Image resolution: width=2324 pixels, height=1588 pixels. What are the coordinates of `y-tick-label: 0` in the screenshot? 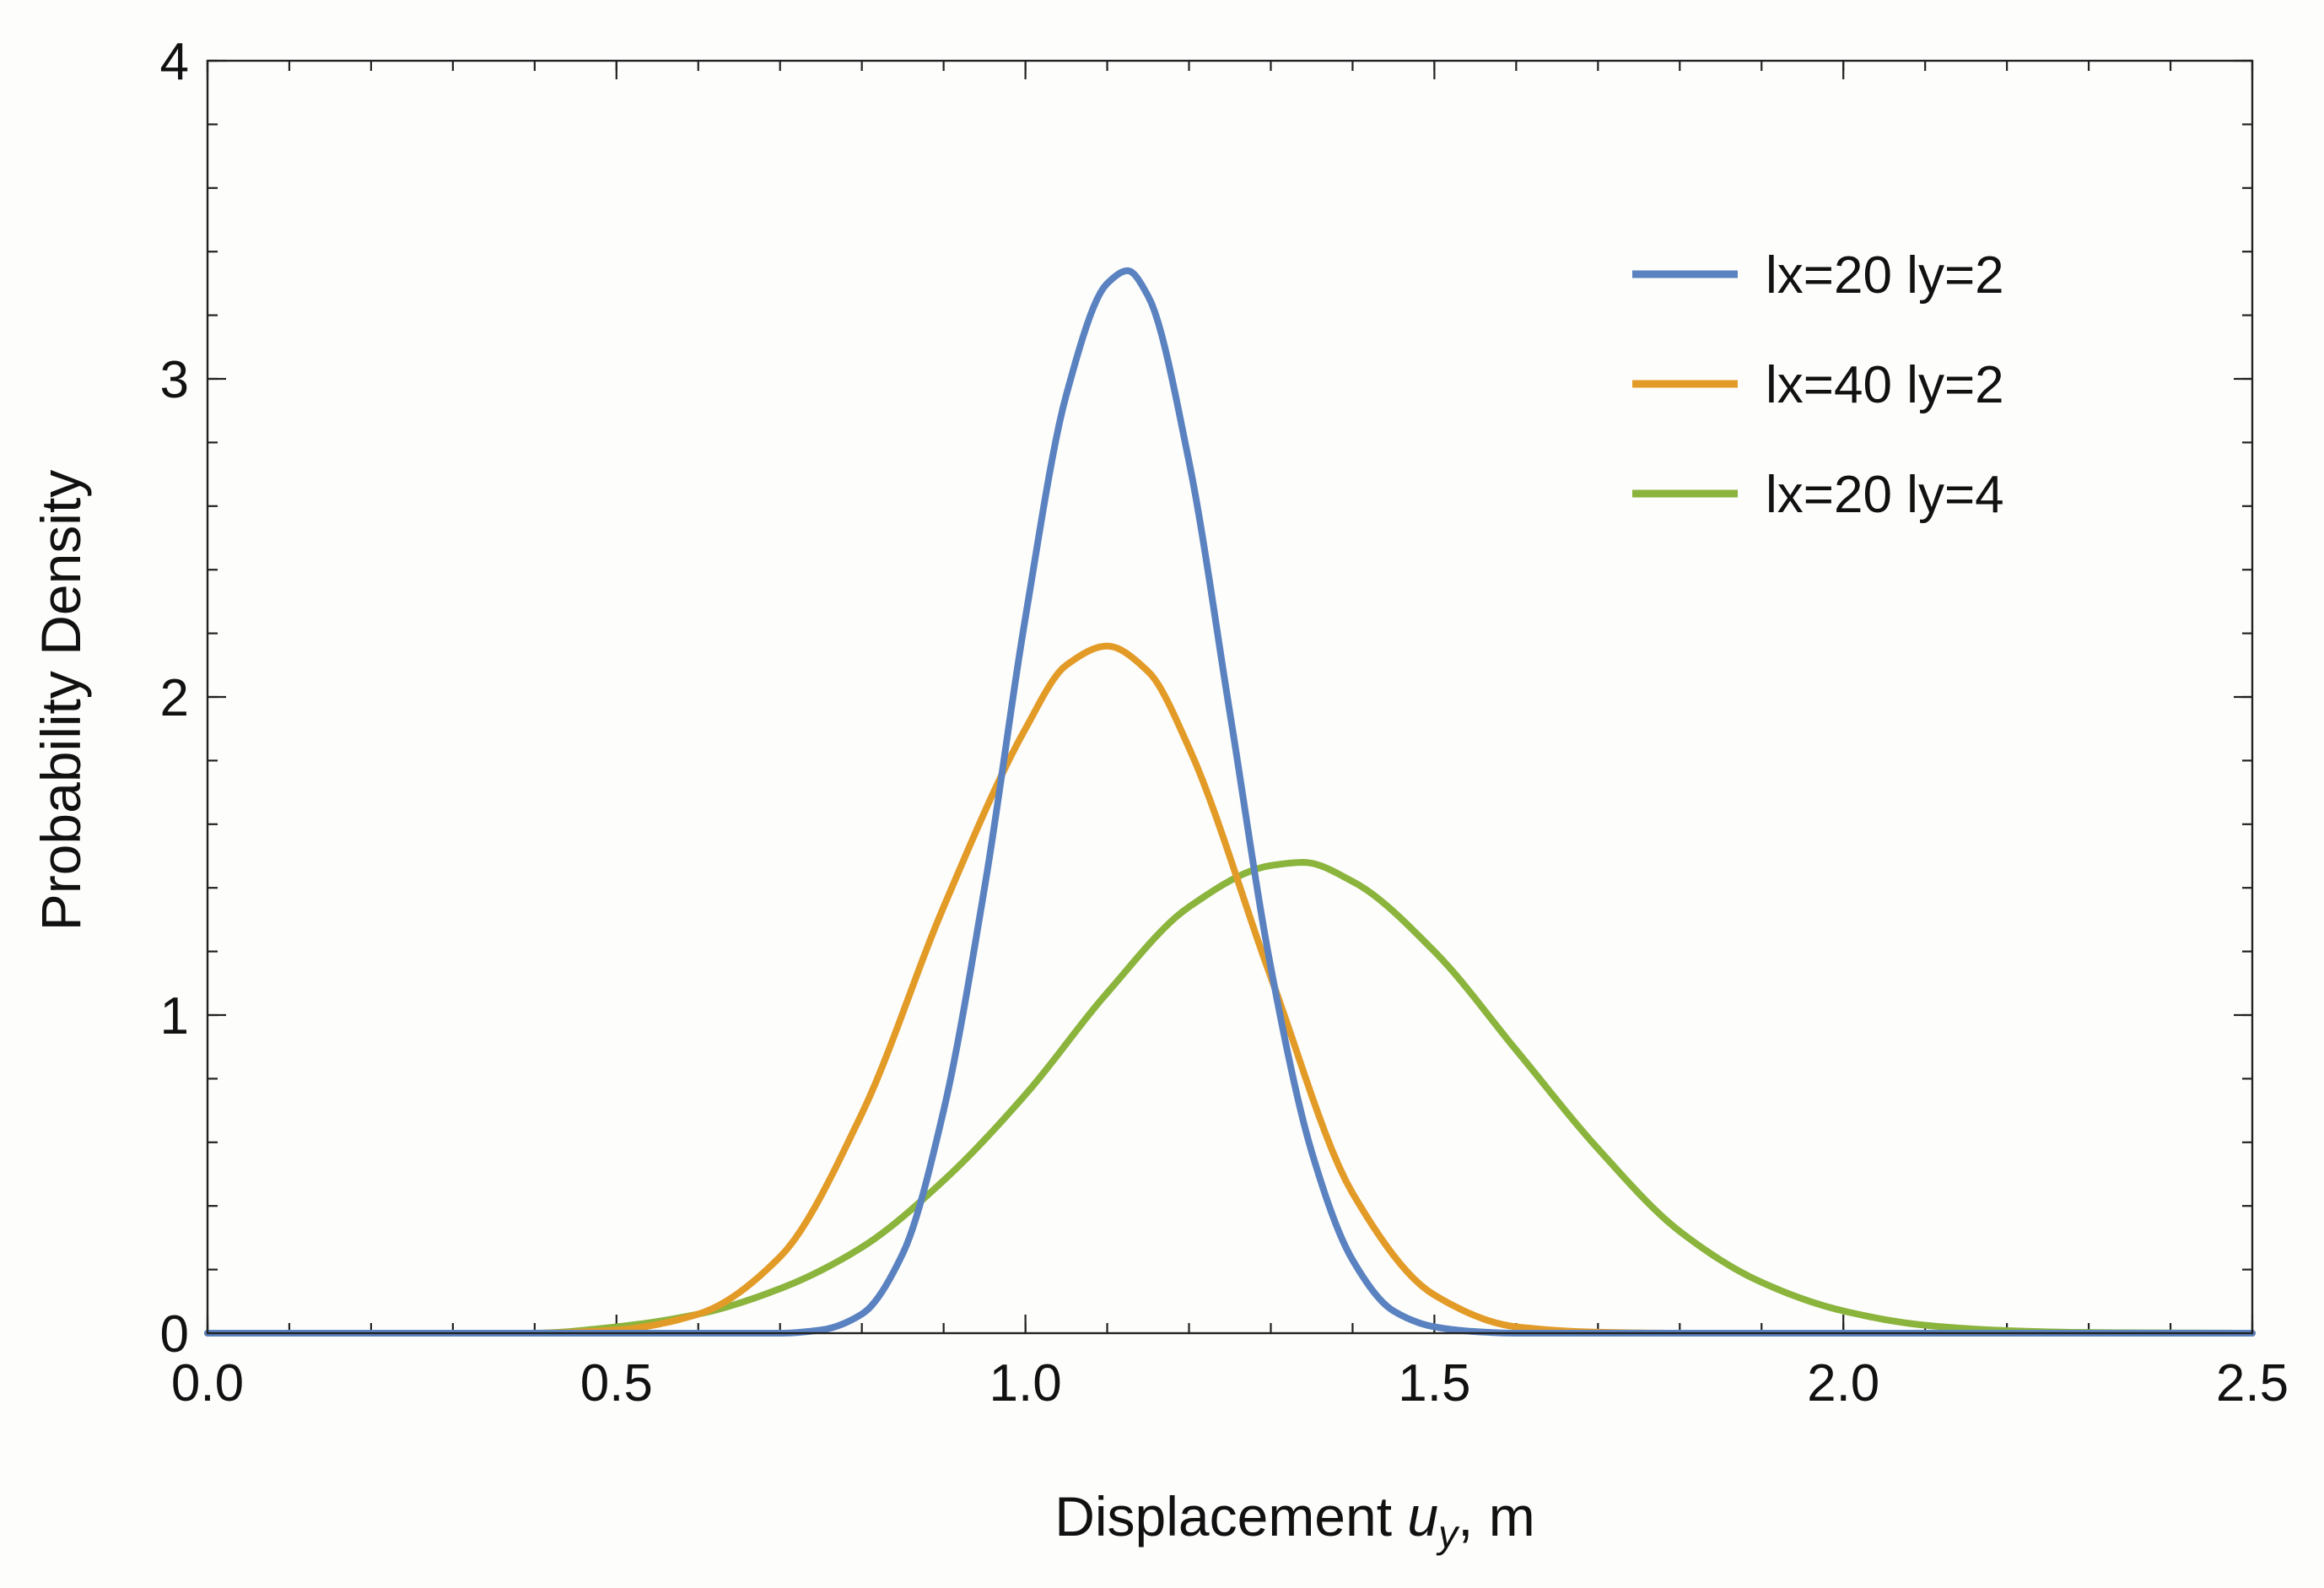 It's located at (174, 1334).